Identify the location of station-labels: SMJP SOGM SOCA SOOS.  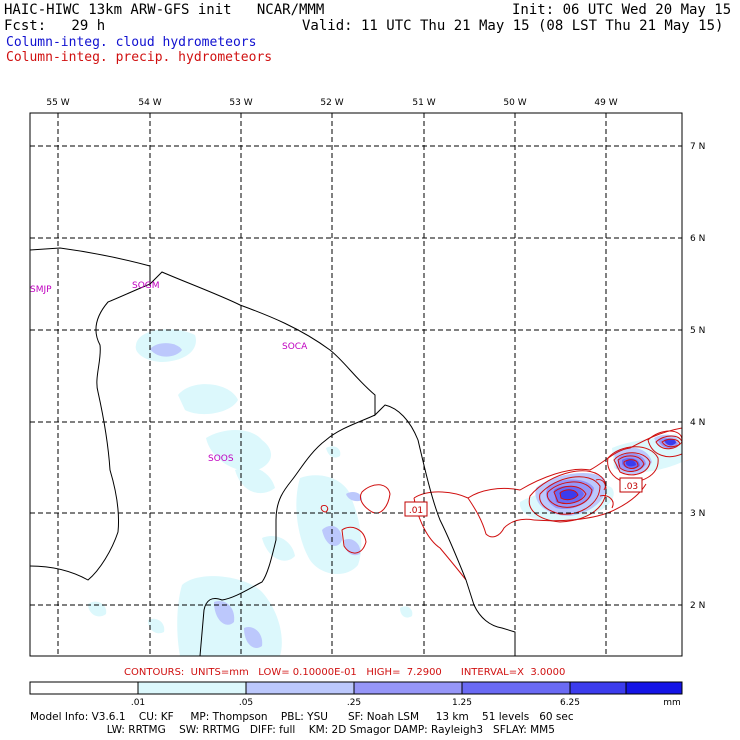
(169, 372).